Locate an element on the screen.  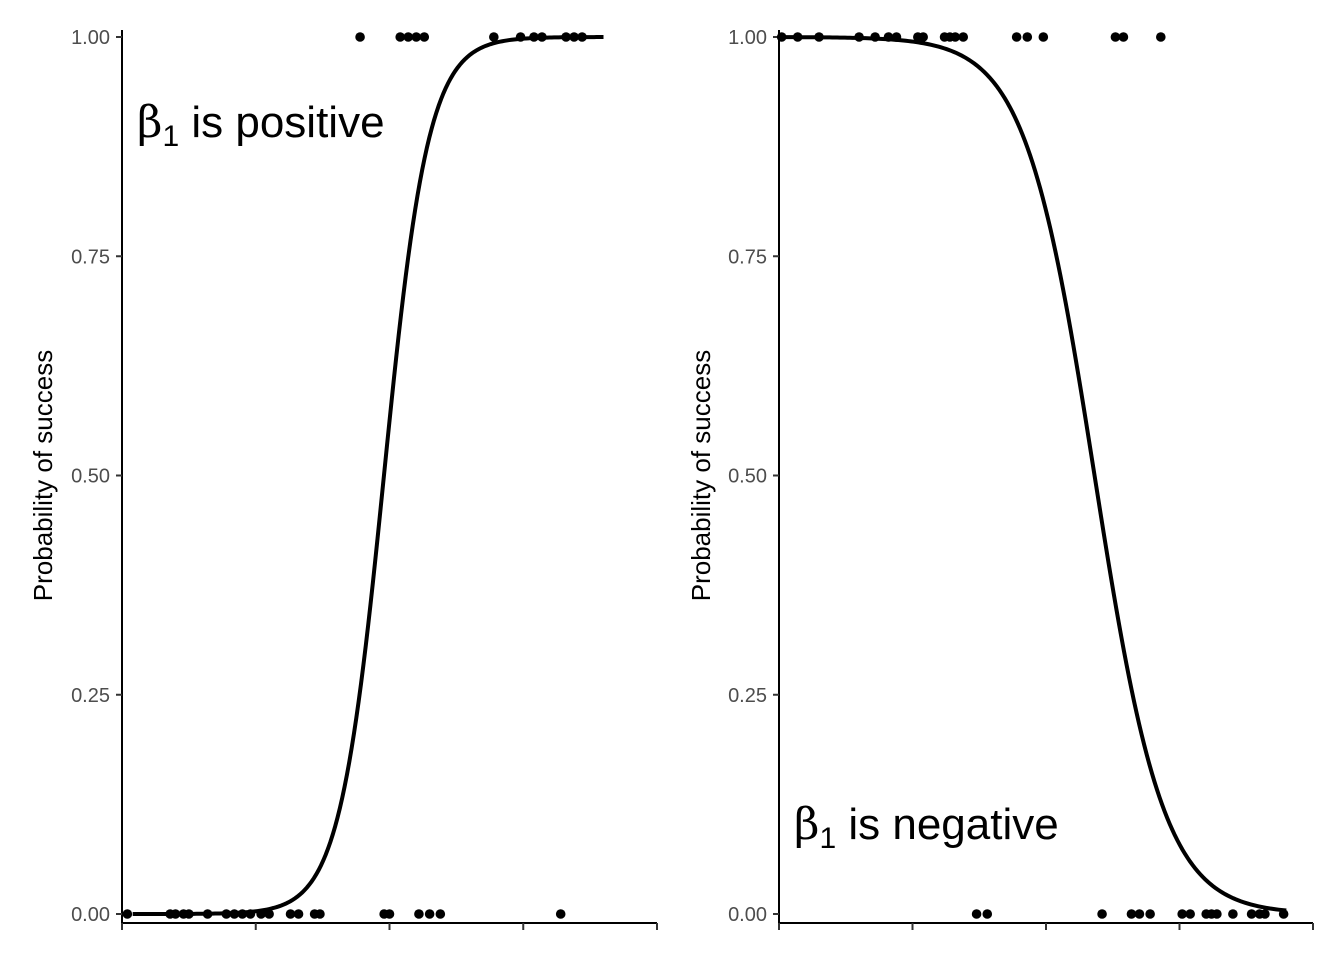
annotation-text: β1 is negative is located at coordinates (926, 827).